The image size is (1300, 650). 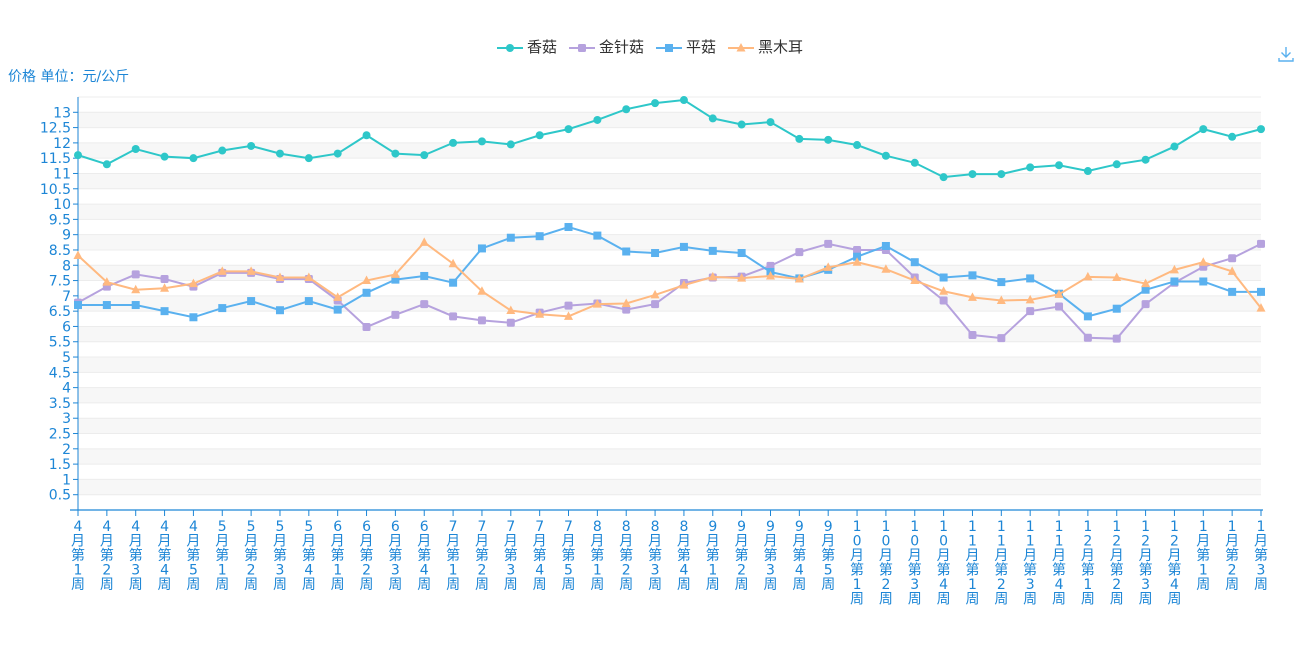 What do you see at coordinates (1146, 563) in the screenshot?
I see `x-tick-label: 1 2 月第 3 周` at bounding box center [1146, 563].